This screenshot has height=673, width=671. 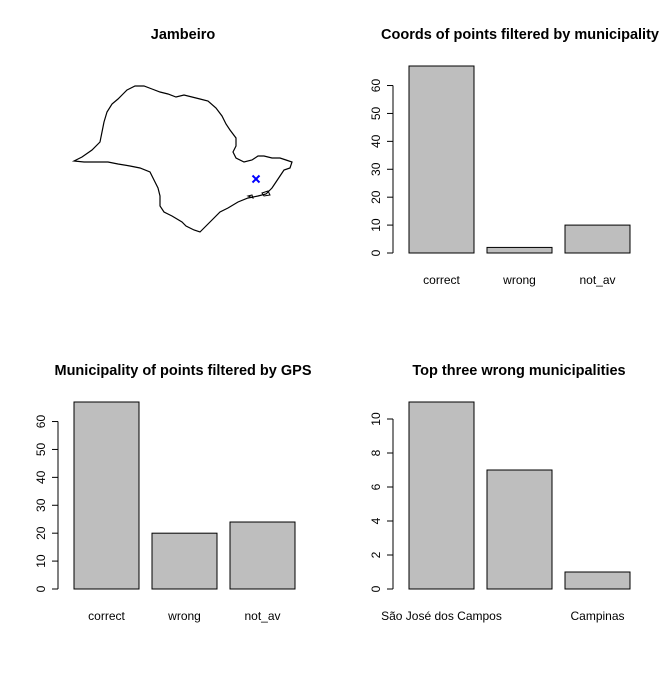 What do you see at coordinates (183, 371) in the screenshot?
I see `chart-title: Municipality of points filtered by GPS` at bounding box center [183, 371].